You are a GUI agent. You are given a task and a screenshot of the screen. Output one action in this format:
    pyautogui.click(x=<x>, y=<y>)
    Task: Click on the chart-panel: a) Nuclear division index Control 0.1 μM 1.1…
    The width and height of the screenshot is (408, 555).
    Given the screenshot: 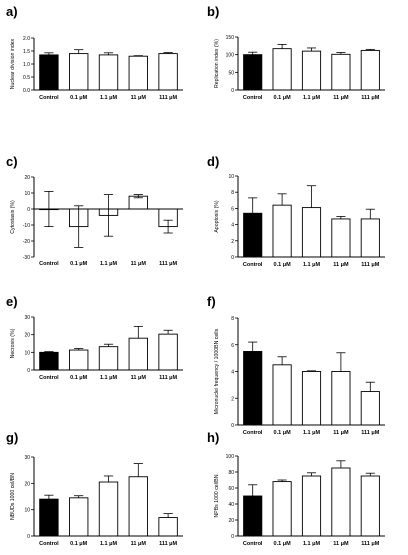 What is the action you would take?
    pyautogui.click(x=94, y=52)
    